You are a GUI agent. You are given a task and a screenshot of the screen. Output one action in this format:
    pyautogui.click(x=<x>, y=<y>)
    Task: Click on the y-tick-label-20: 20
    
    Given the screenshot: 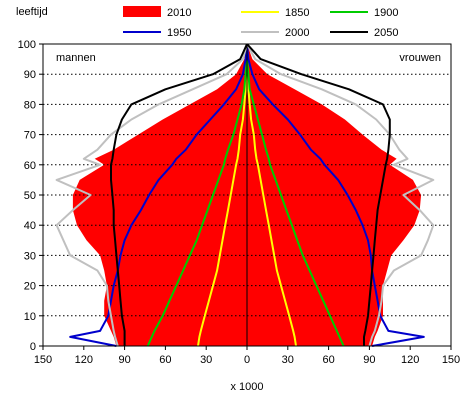 What is the action you would take?
    pyautogui.click(x=30, y=287)
    